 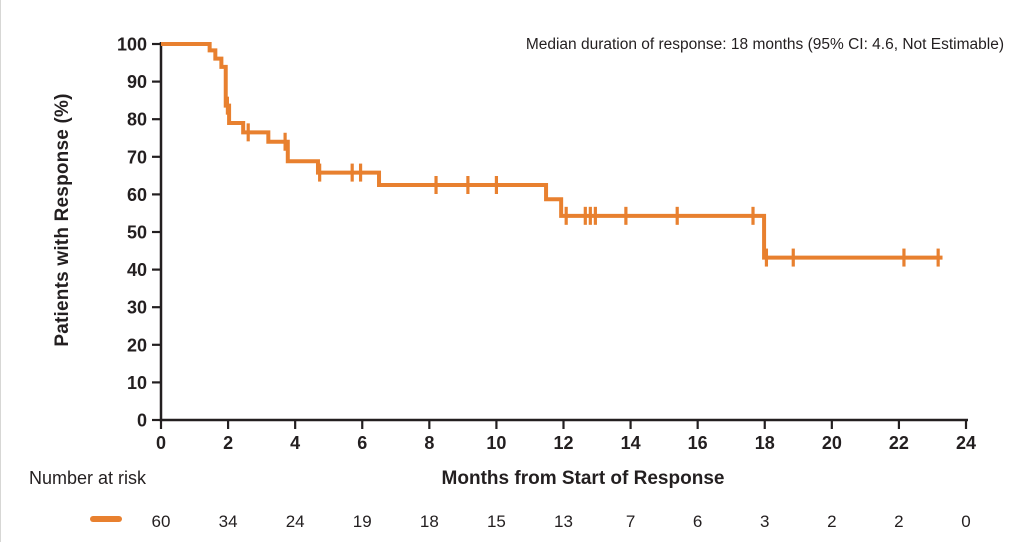 I want to click on x-axis-title: Months from Start of Response, so click(x=583, y=478).